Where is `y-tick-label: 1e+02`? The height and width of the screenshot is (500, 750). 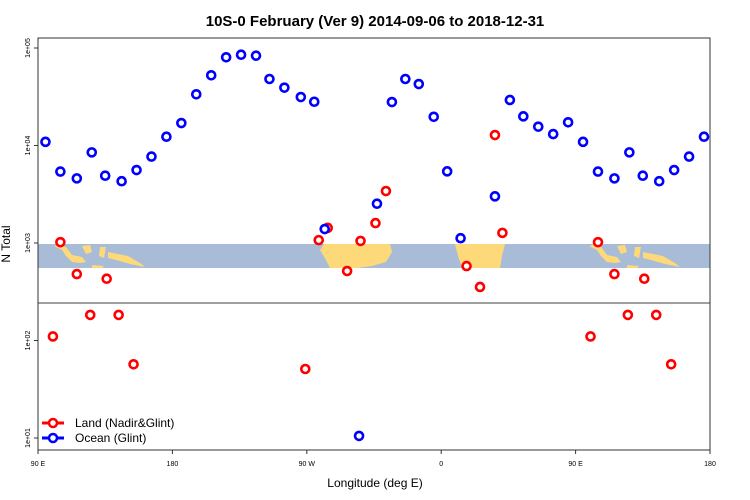 y-tick-label: 1e+02 is located at coordinates (28, 341).